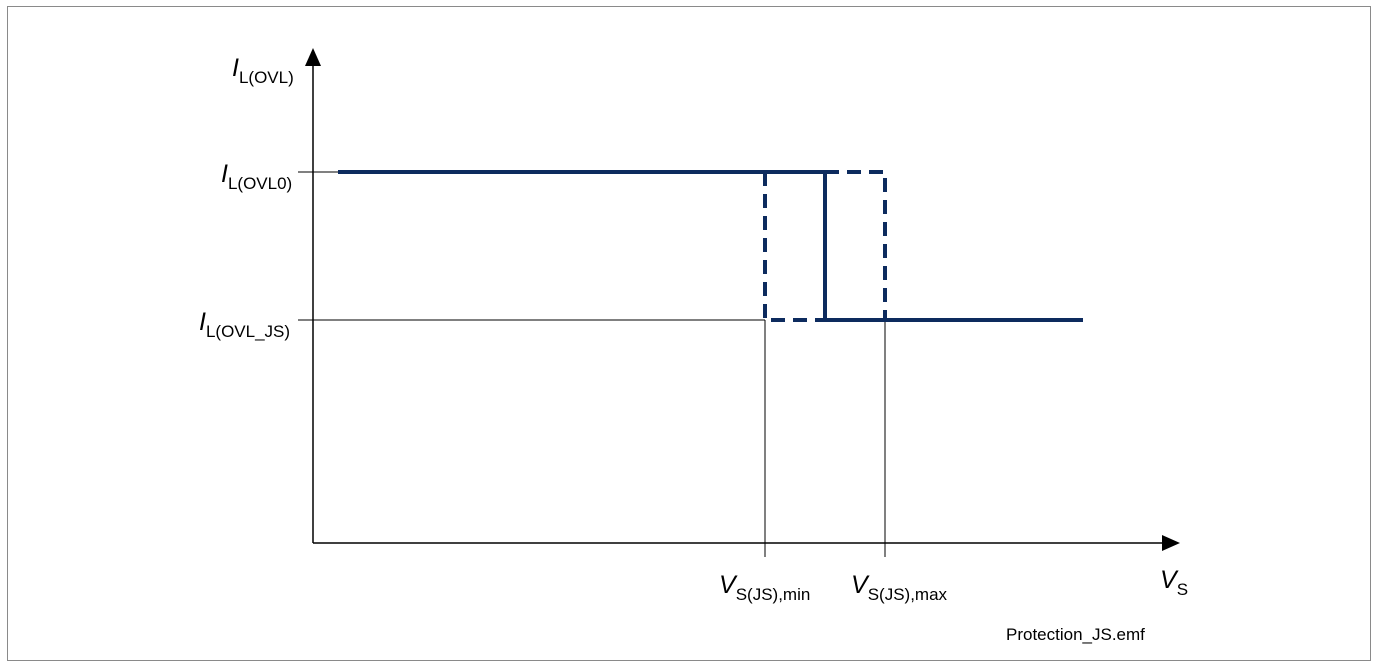  I want to click on figure-filename: Protection_JS.emf, so click(1075, 634).